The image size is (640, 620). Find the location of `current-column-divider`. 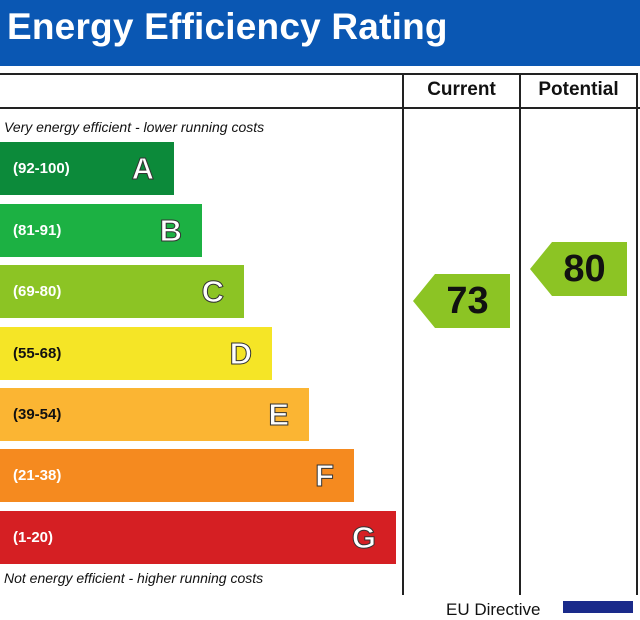

current-column-divider is located at coordinates (403, 334).